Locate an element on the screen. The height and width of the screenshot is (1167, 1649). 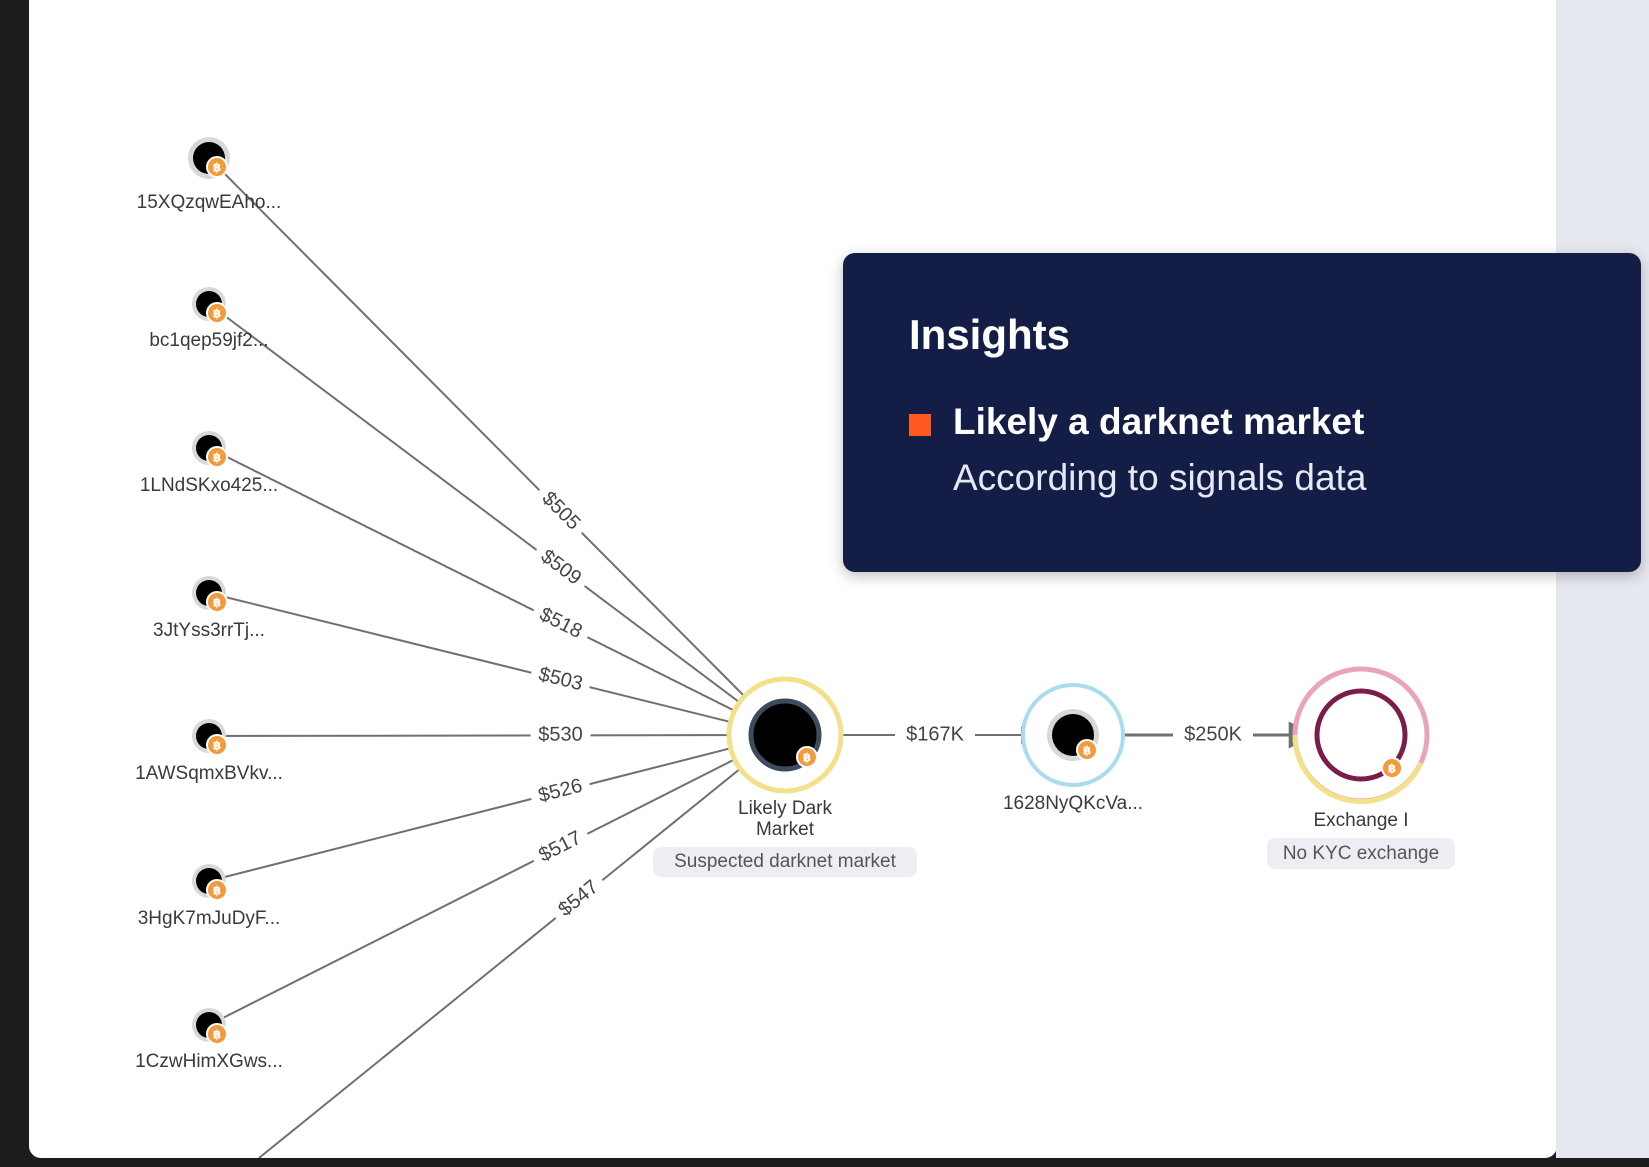
market-node-tag-bg is located at coordinates (785, 862).